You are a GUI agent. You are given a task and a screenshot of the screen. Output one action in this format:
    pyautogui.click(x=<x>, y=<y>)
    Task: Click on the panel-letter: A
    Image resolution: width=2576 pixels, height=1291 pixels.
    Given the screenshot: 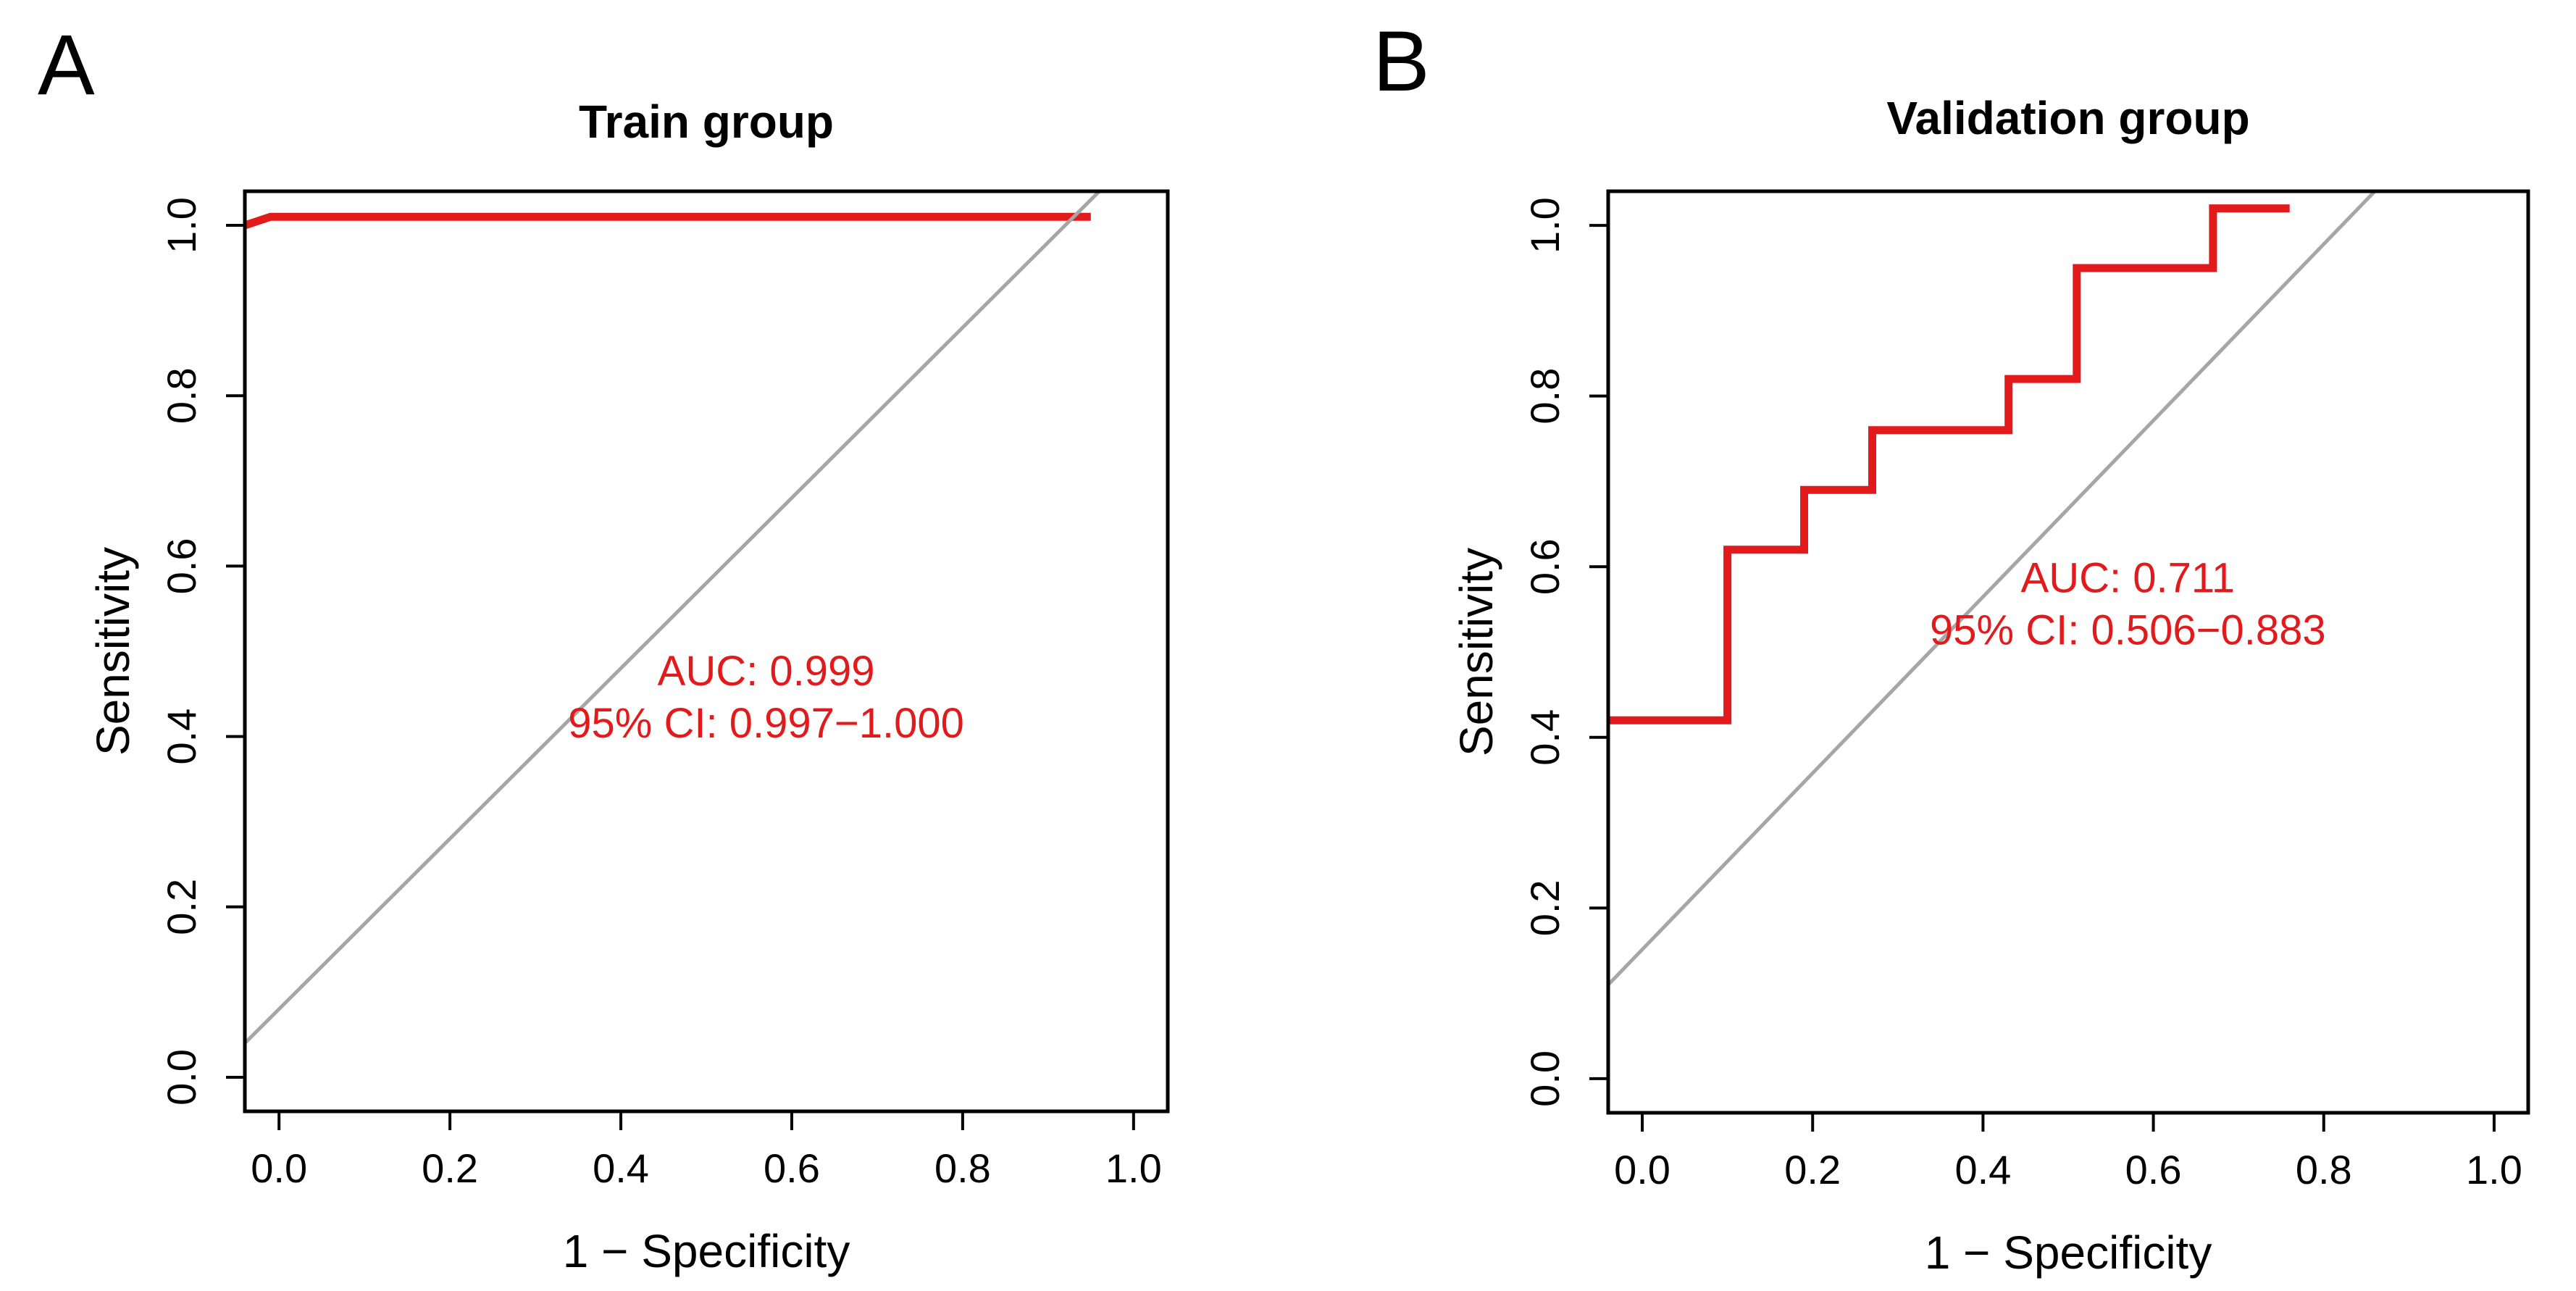 What is the action you would take?
    pyautogui.click(x=66, y=65)
    